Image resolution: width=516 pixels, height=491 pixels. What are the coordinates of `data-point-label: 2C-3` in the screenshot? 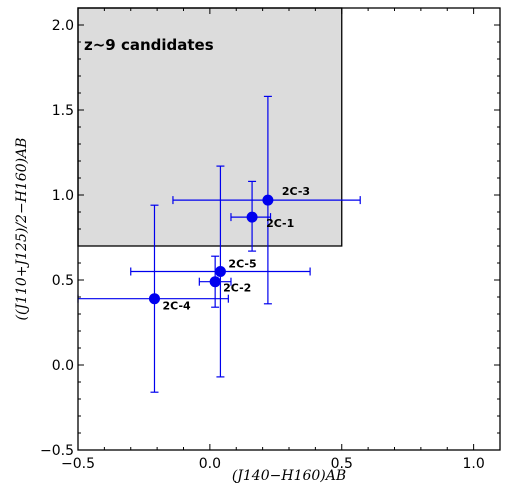 It's located at (296, 191).